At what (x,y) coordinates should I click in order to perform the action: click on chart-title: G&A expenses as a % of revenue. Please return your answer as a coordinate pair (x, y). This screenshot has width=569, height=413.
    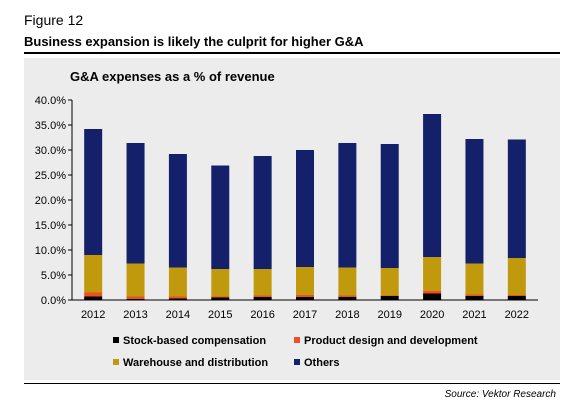
    Looking at the image, I should click on (172, 76).